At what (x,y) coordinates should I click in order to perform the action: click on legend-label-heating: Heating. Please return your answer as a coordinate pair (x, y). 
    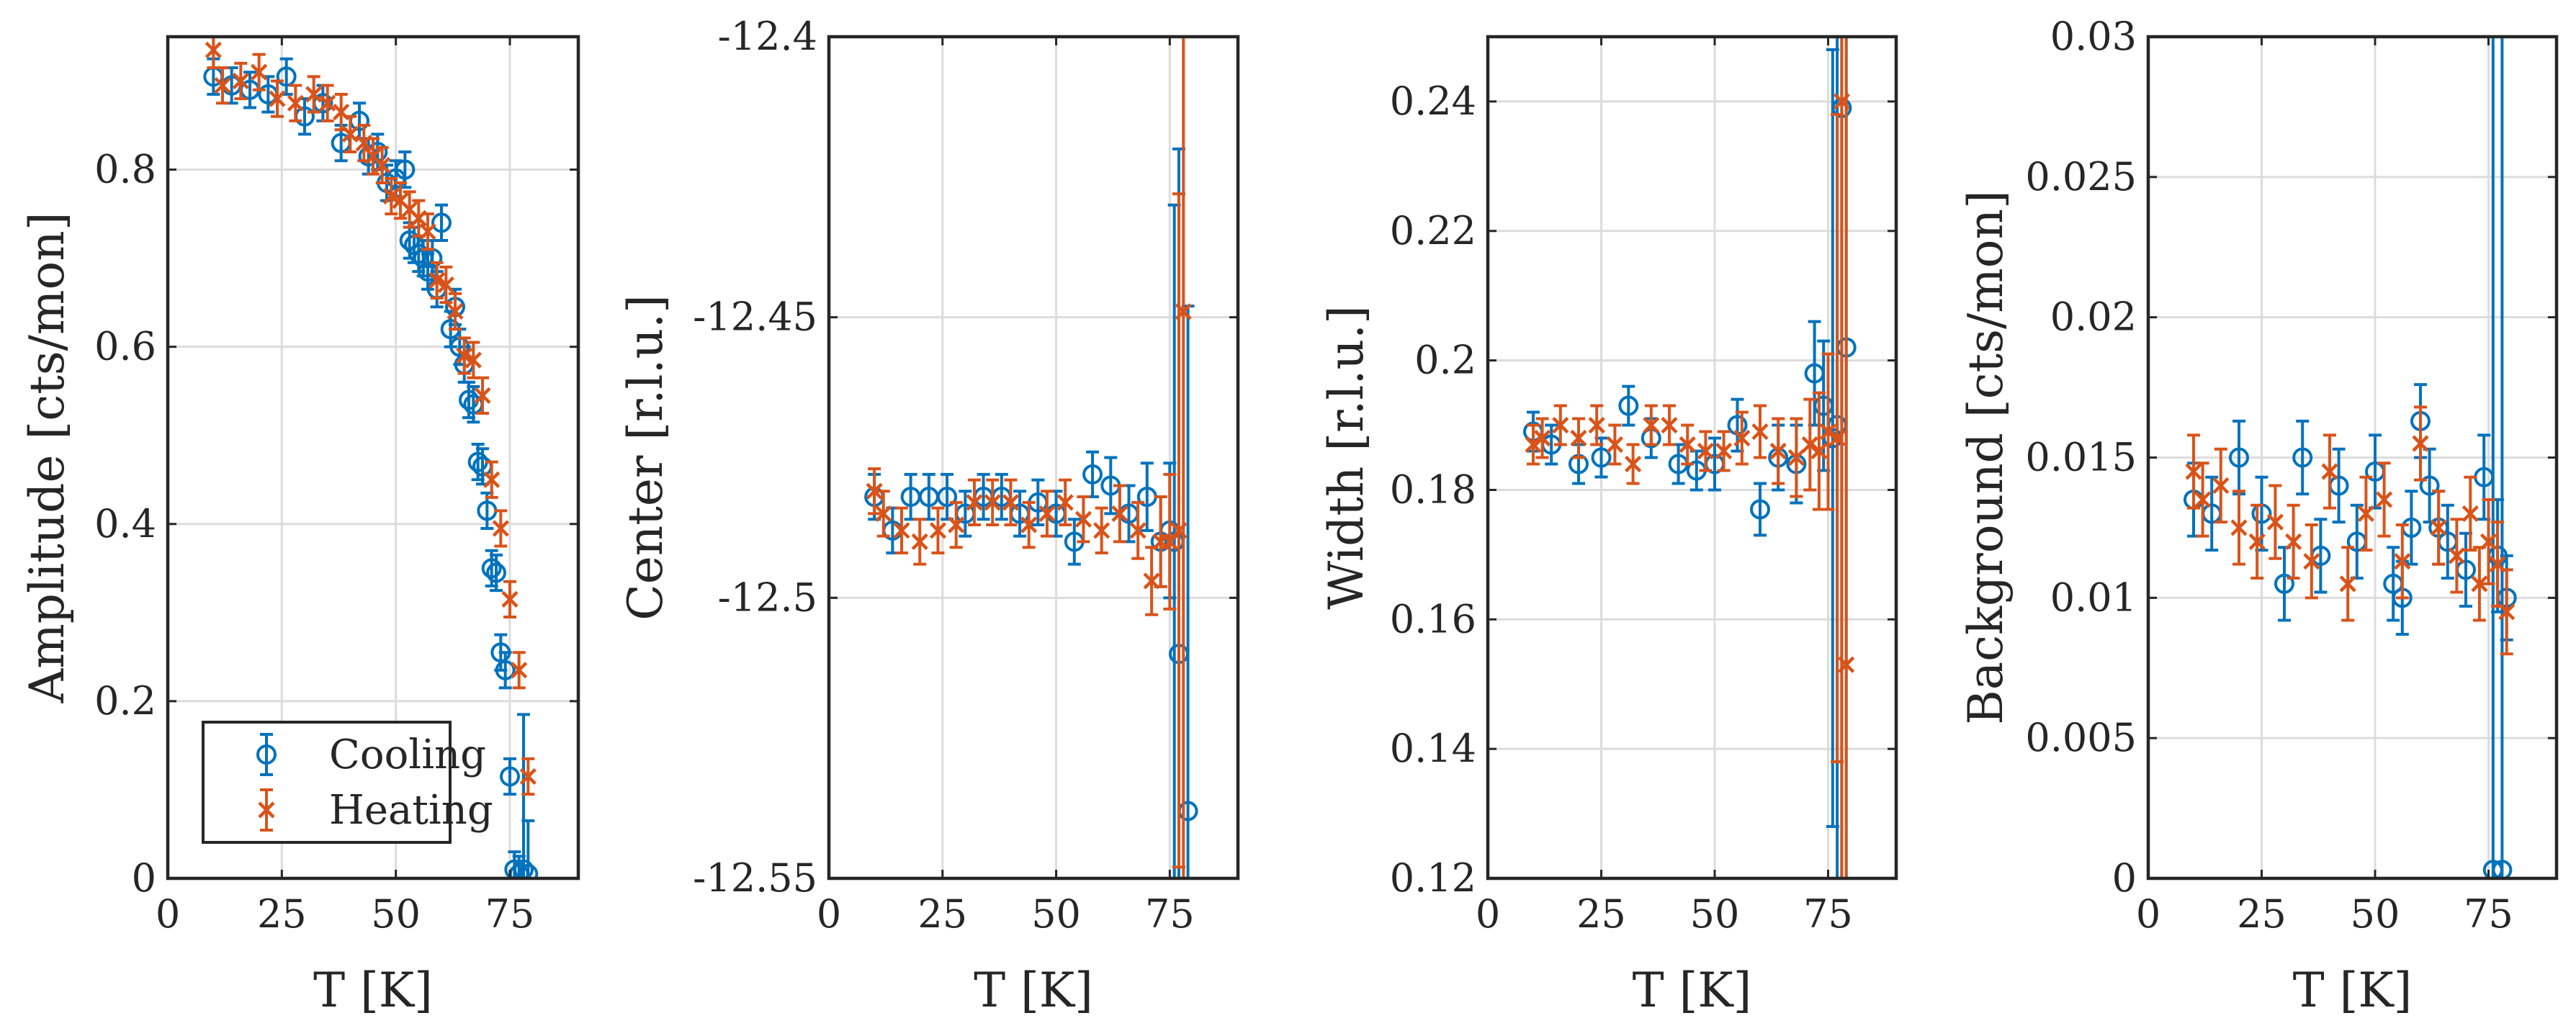
    Looking at the image, I should click on (411, 810).